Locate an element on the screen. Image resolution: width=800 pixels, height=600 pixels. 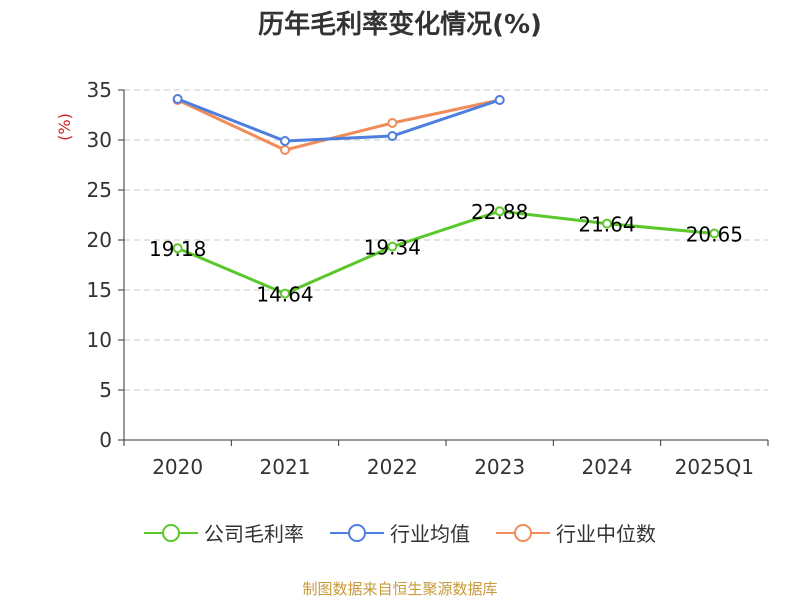
legend-label: 公司毛利率 is located at coordinates (254, 534).